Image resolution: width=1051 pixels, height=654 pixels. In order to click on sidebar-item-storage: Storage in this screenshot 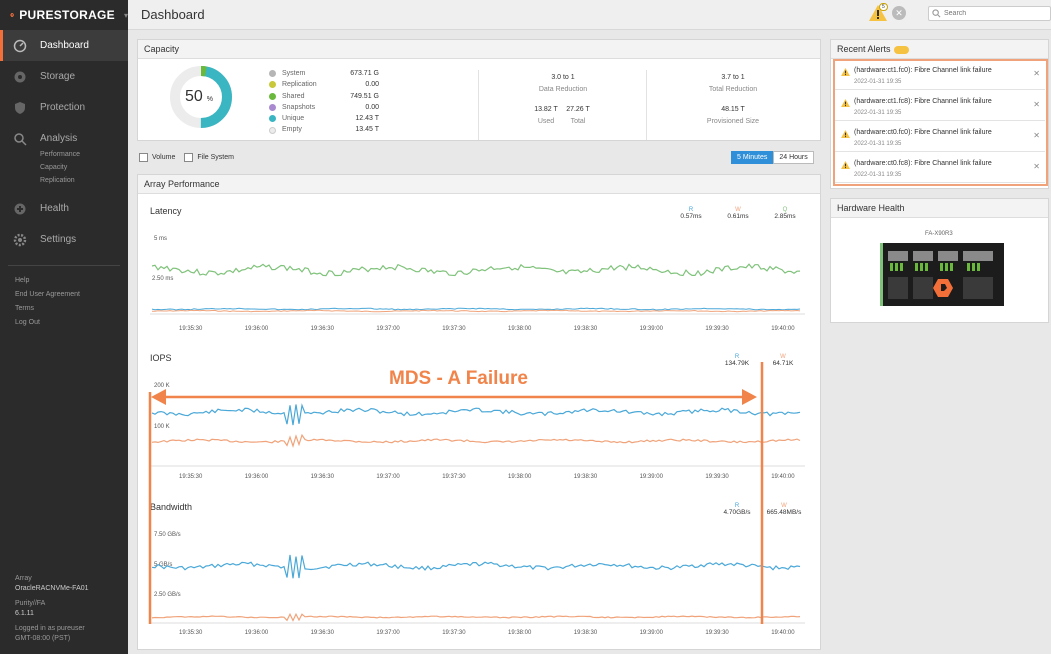, I will do `click(64, 76)`.